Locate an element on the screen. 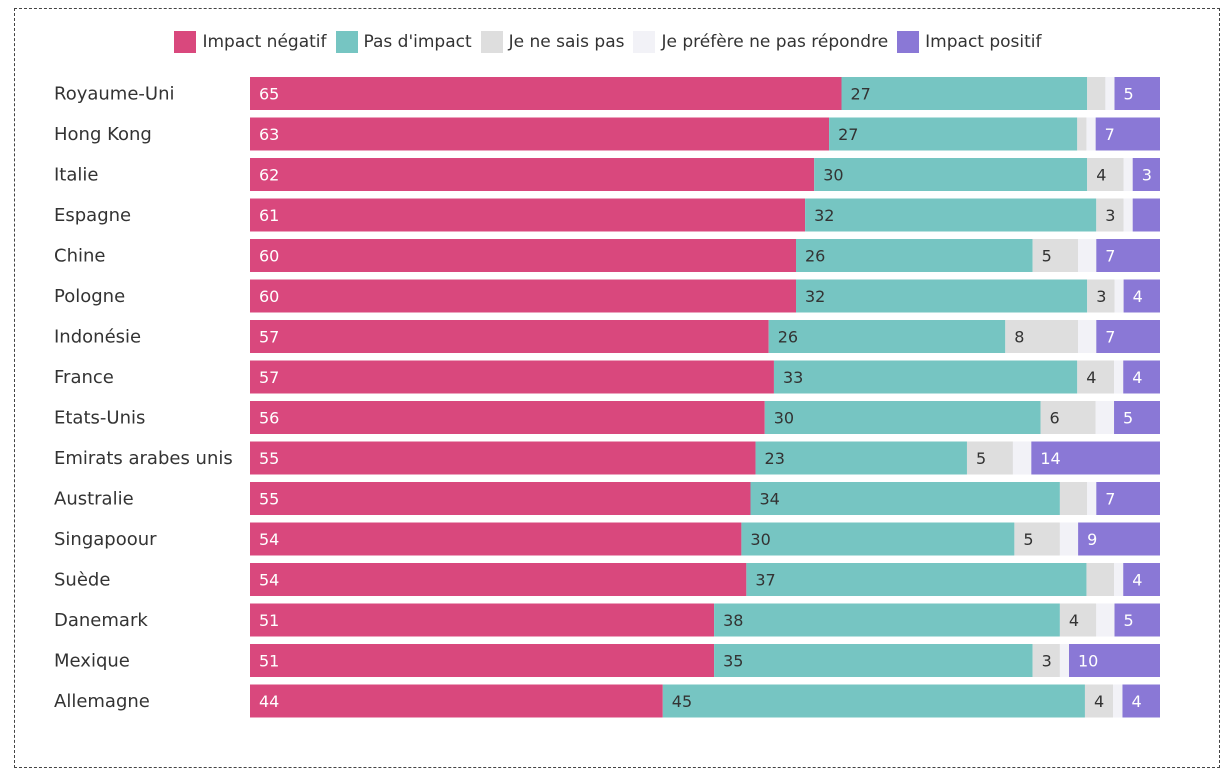 The height and width of the screenshot is (768, 1225). category-label: Royaume-Uni is located at coordinates (114, 94).